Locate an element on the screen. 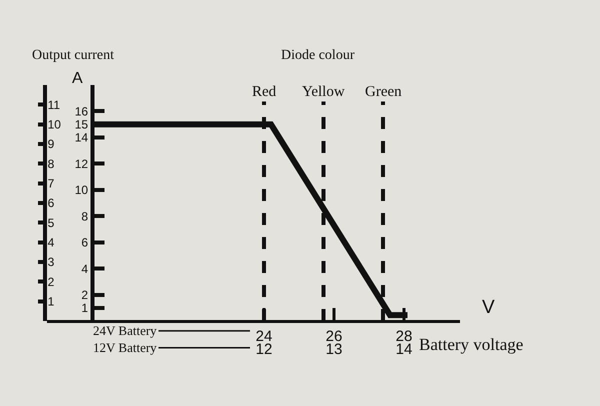  x2-tick-label: 14 is located at coordinates (404, 349).